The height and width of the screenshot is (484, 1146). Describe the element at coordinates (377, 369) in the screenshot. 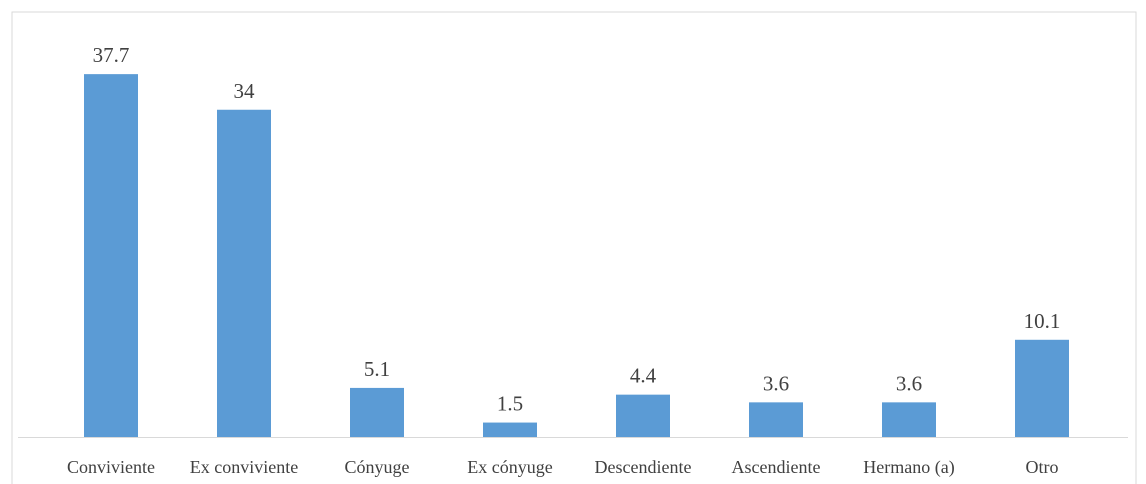

I see `data-label: 5.1` at that location.